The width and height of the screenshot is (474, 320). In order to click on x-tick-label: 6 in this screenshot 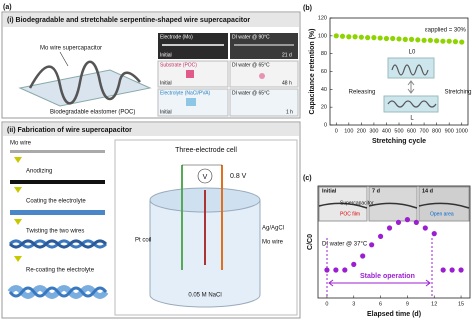, I will do `click(380, 304)`.